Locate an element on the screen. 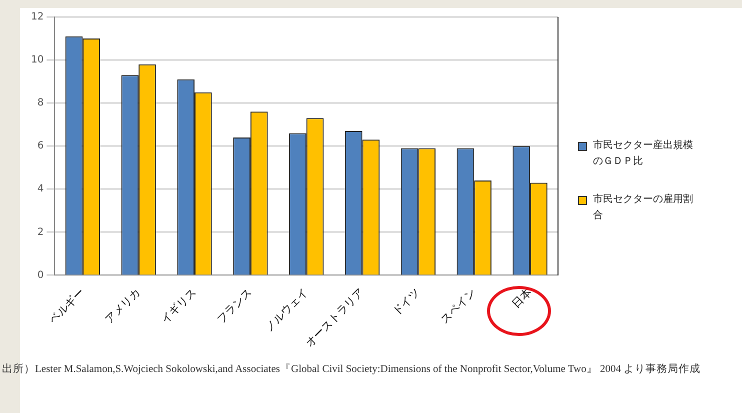  x-tick-label: アメリカ is located at coordinates (122, 306).